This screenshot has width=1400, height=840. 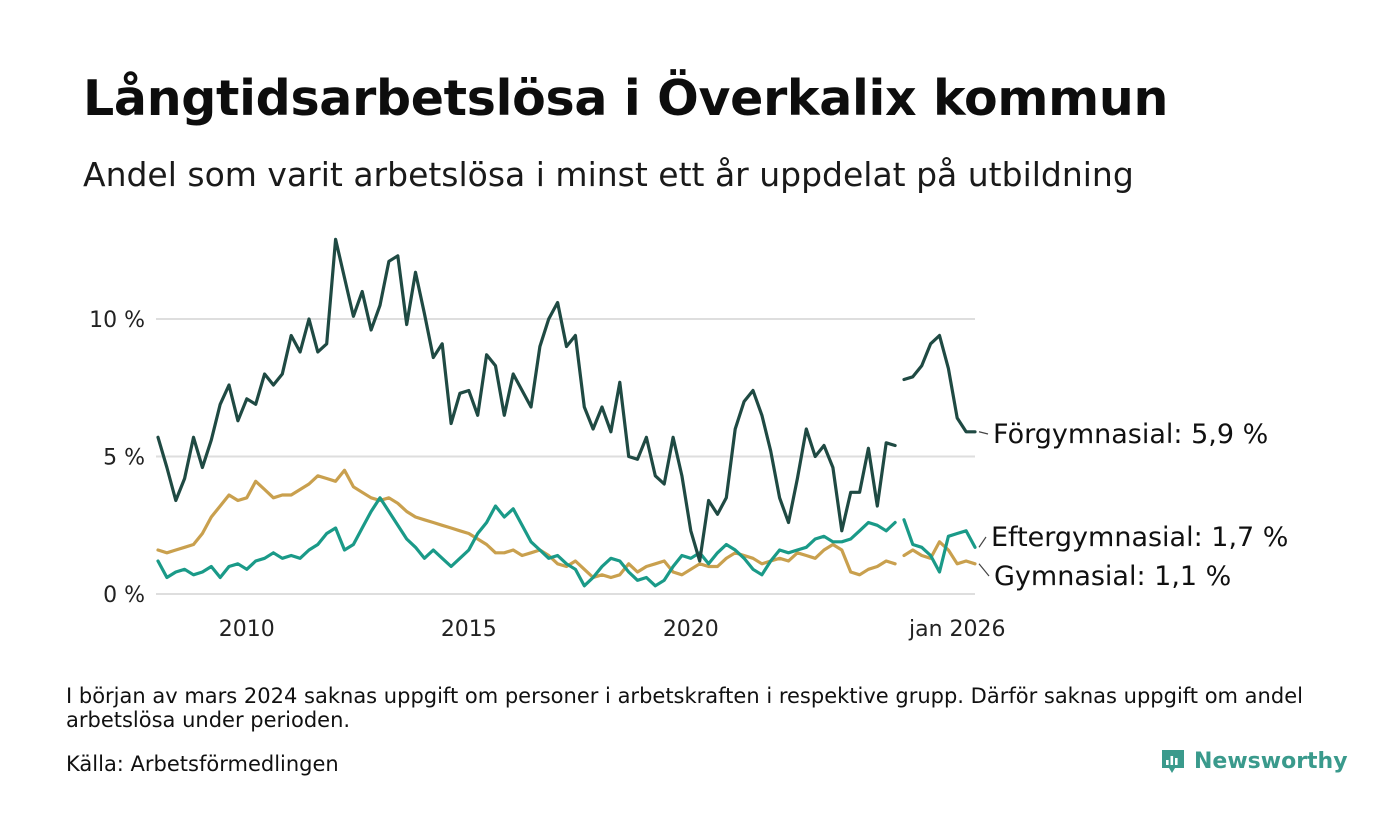 What do you see at coordinates (691, 629) in the screenshot?
I see `x-tick-label: 2020` at bounding box center [691, 629].